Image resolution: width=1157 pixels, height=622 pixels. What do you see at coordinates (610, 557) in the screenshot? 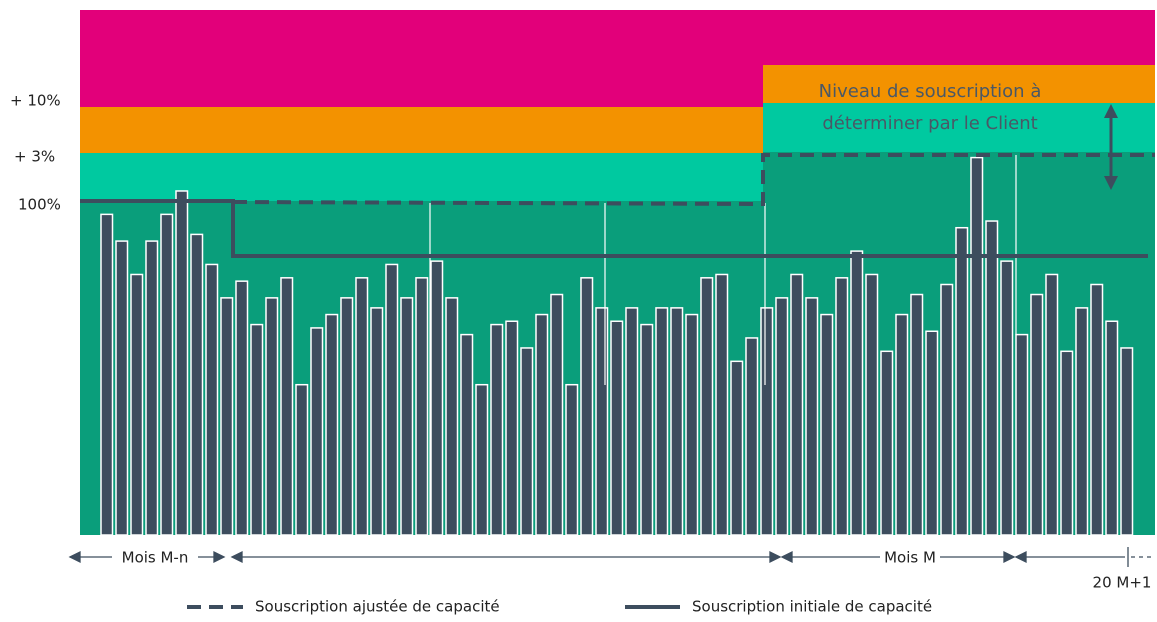
I see `period-arrows` at bounding box center [610, 557].